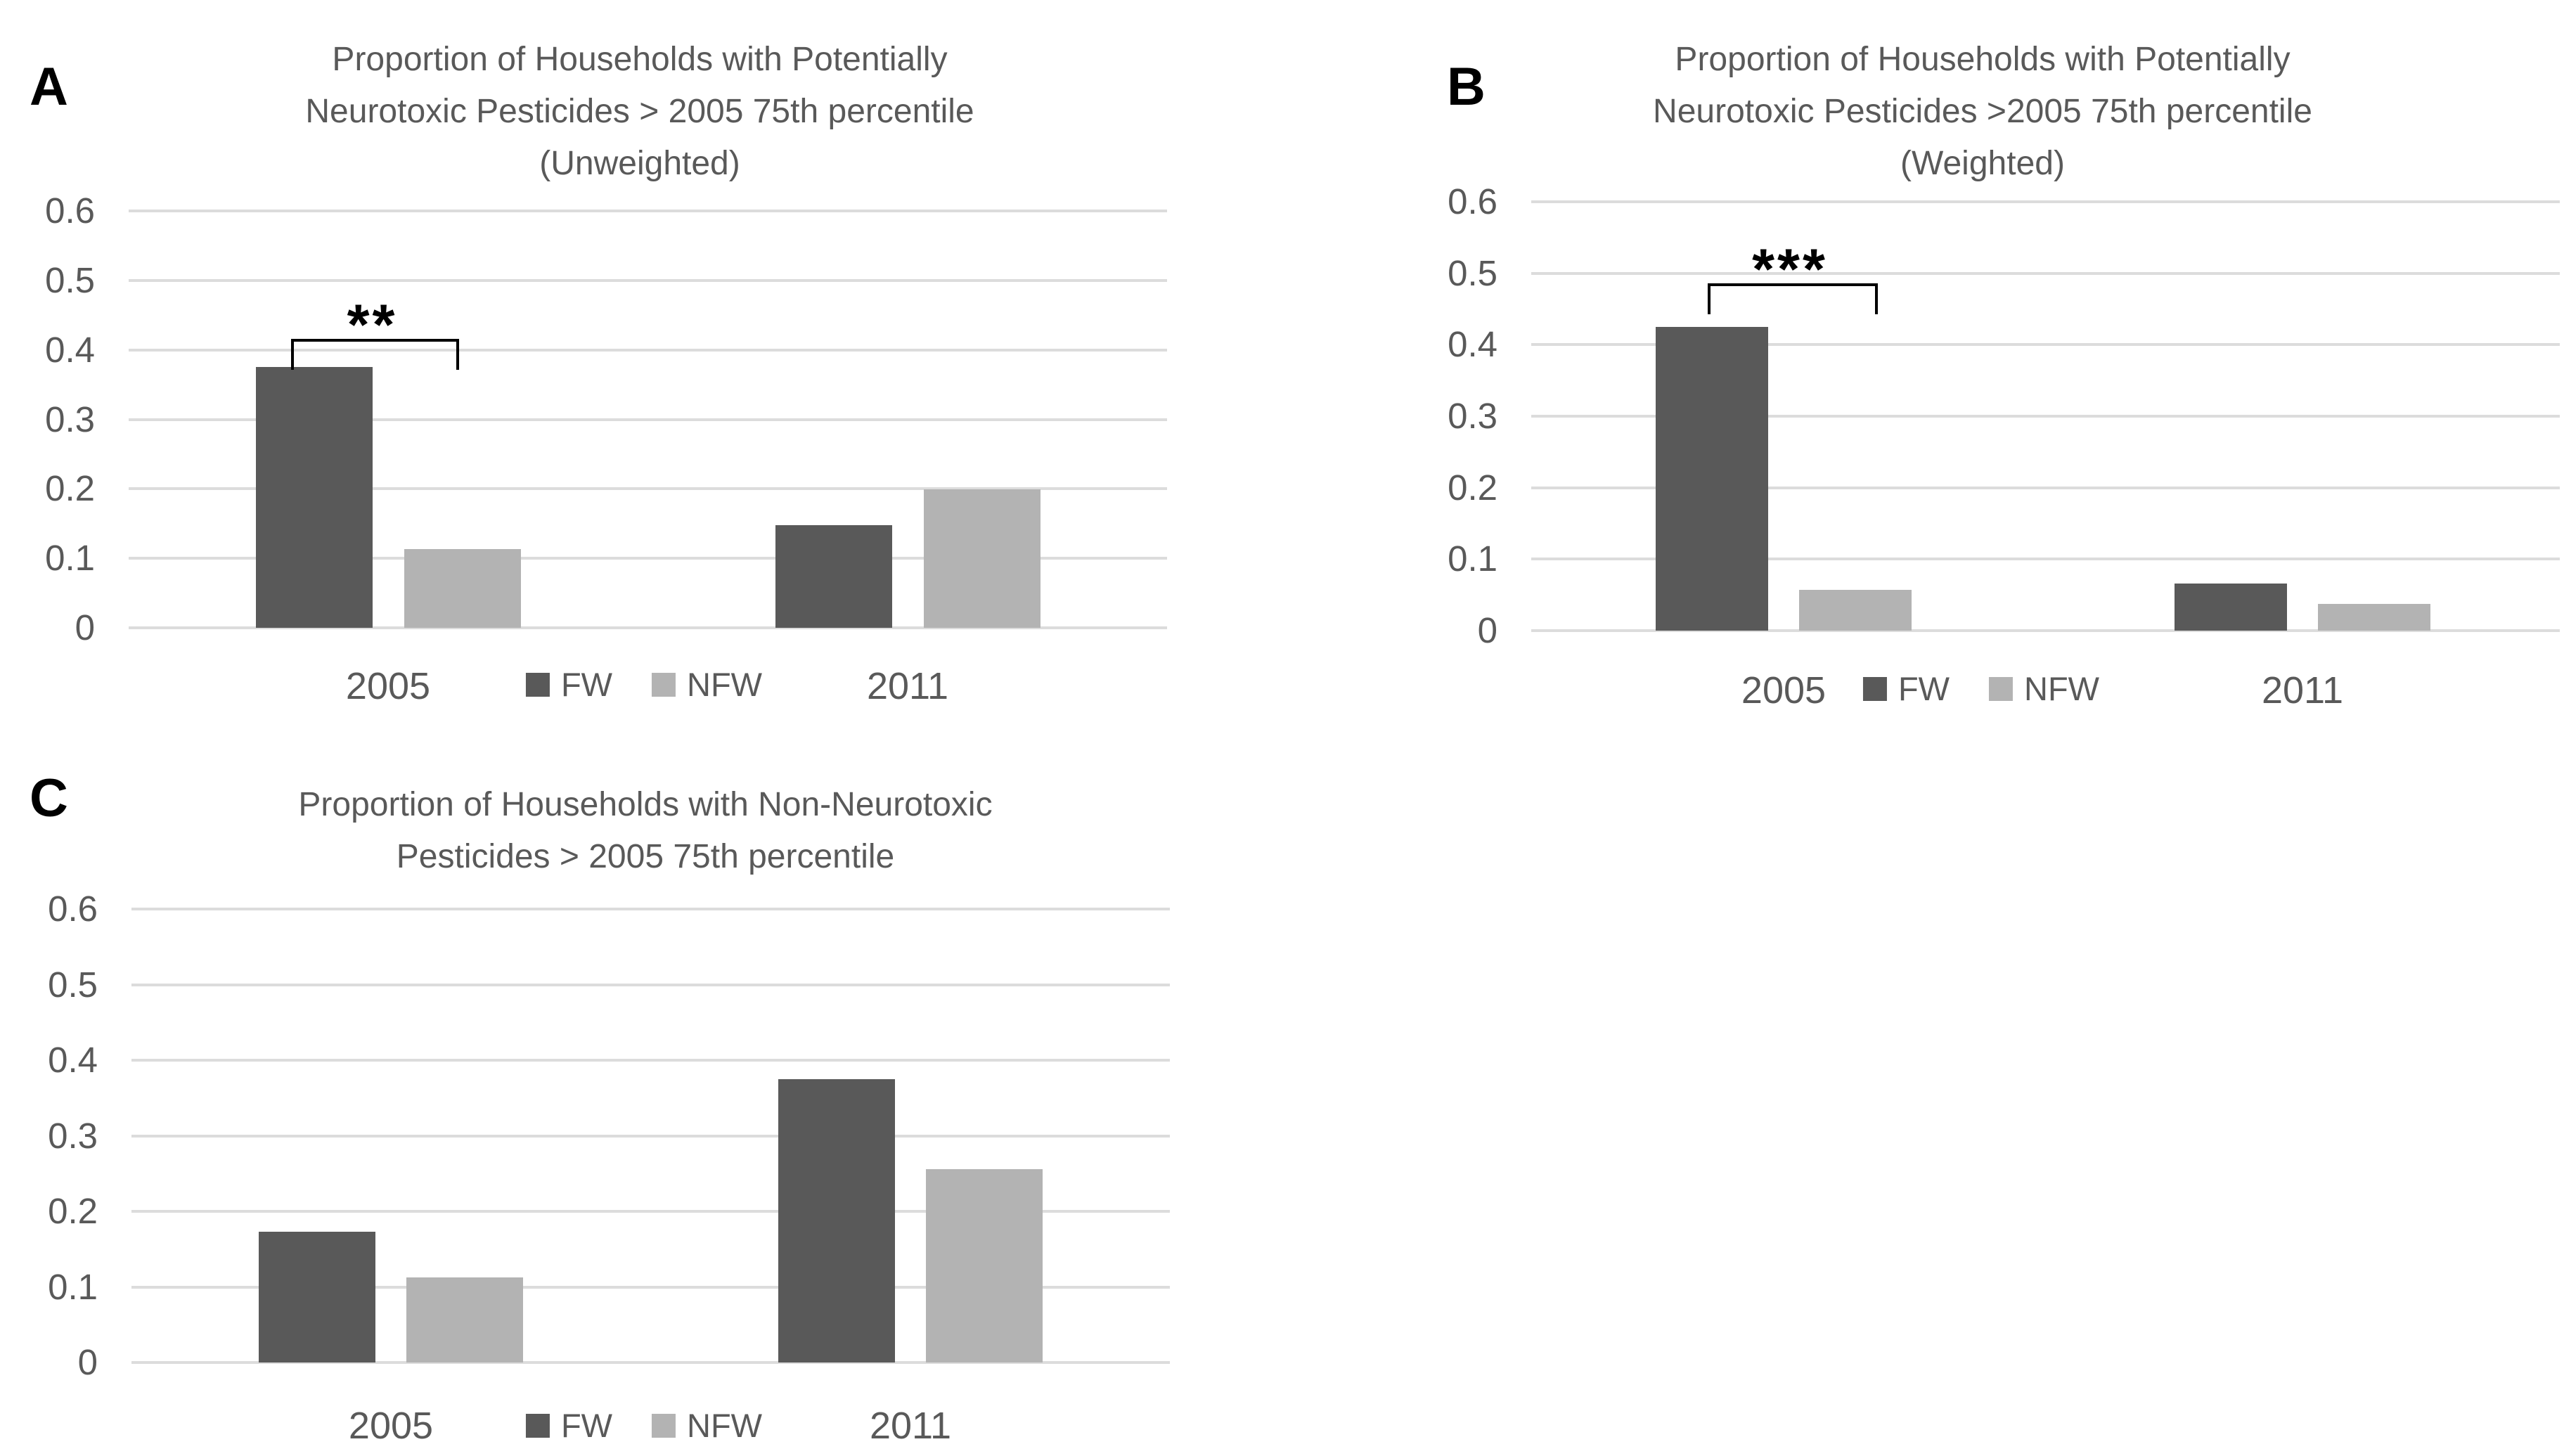 This screenshot has width=2564, height=1456. I want to click on panel-letter-a: A, so click(49, 87).